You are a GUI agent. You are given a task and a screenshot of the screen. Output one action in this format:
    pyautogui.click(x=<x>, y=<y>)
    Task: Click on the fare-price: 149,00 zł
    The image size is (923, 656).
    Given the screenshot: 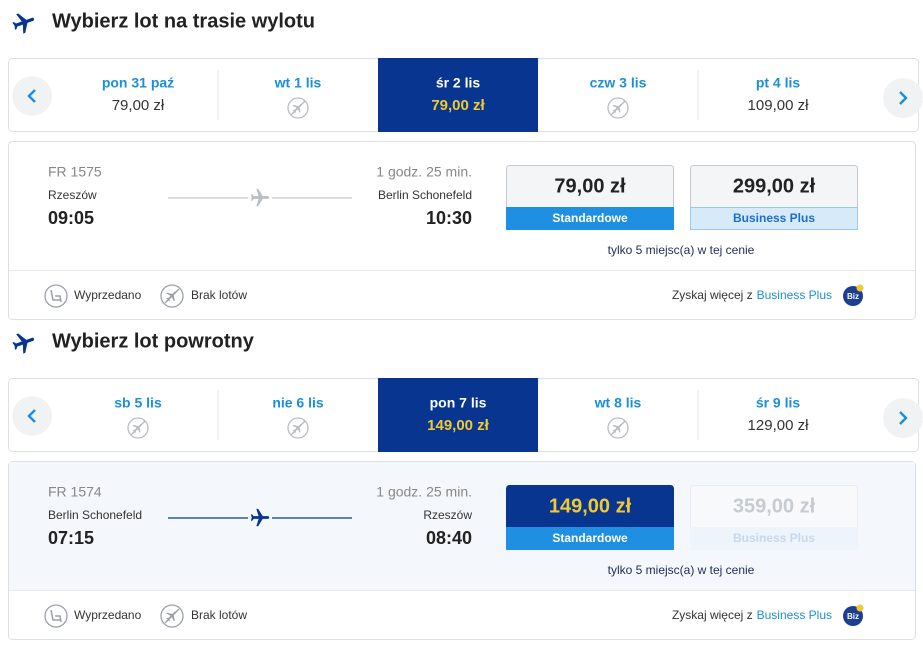 What is the action you would take?
    pyautogui.click(x=590, y=506)
    